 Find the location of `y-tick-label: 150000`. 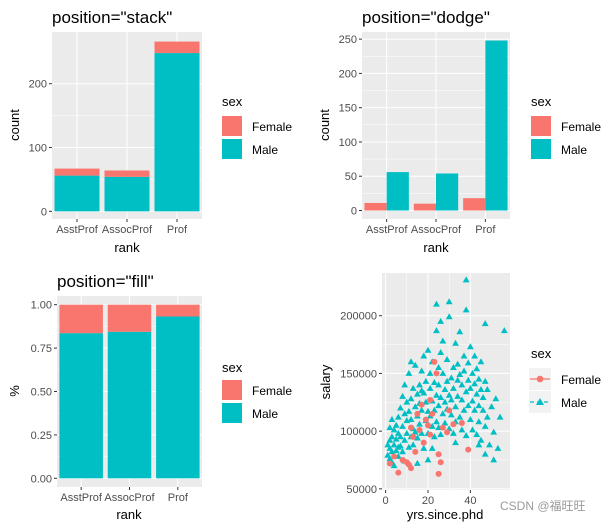

y-tick-label: 150000 is located at coordinates (358, 374).